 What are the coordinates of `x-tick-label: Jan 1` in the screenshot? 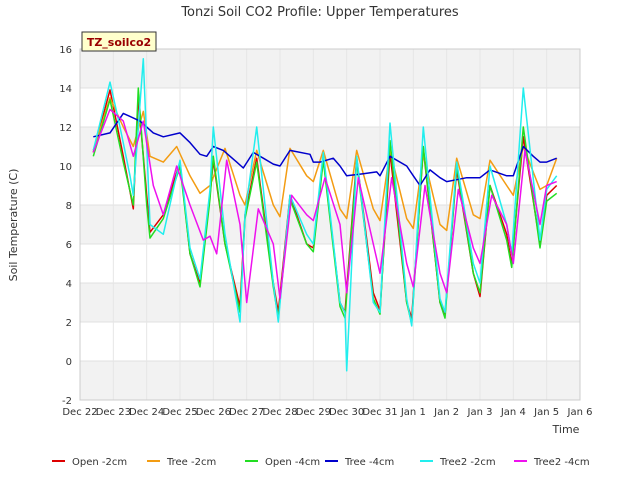 It's located at (413, 412).